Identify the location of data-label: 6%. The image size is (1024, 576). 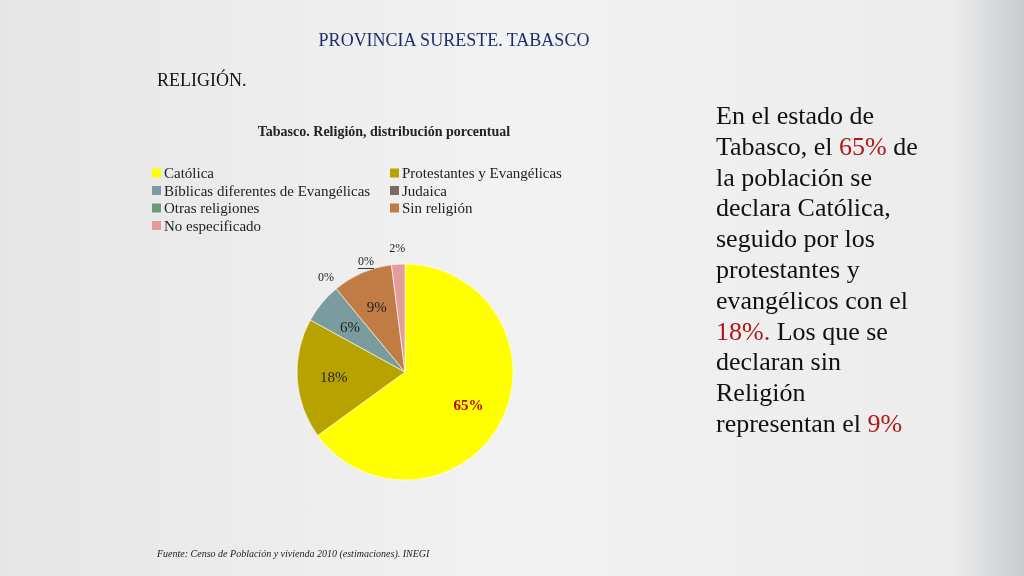
(350, 326).